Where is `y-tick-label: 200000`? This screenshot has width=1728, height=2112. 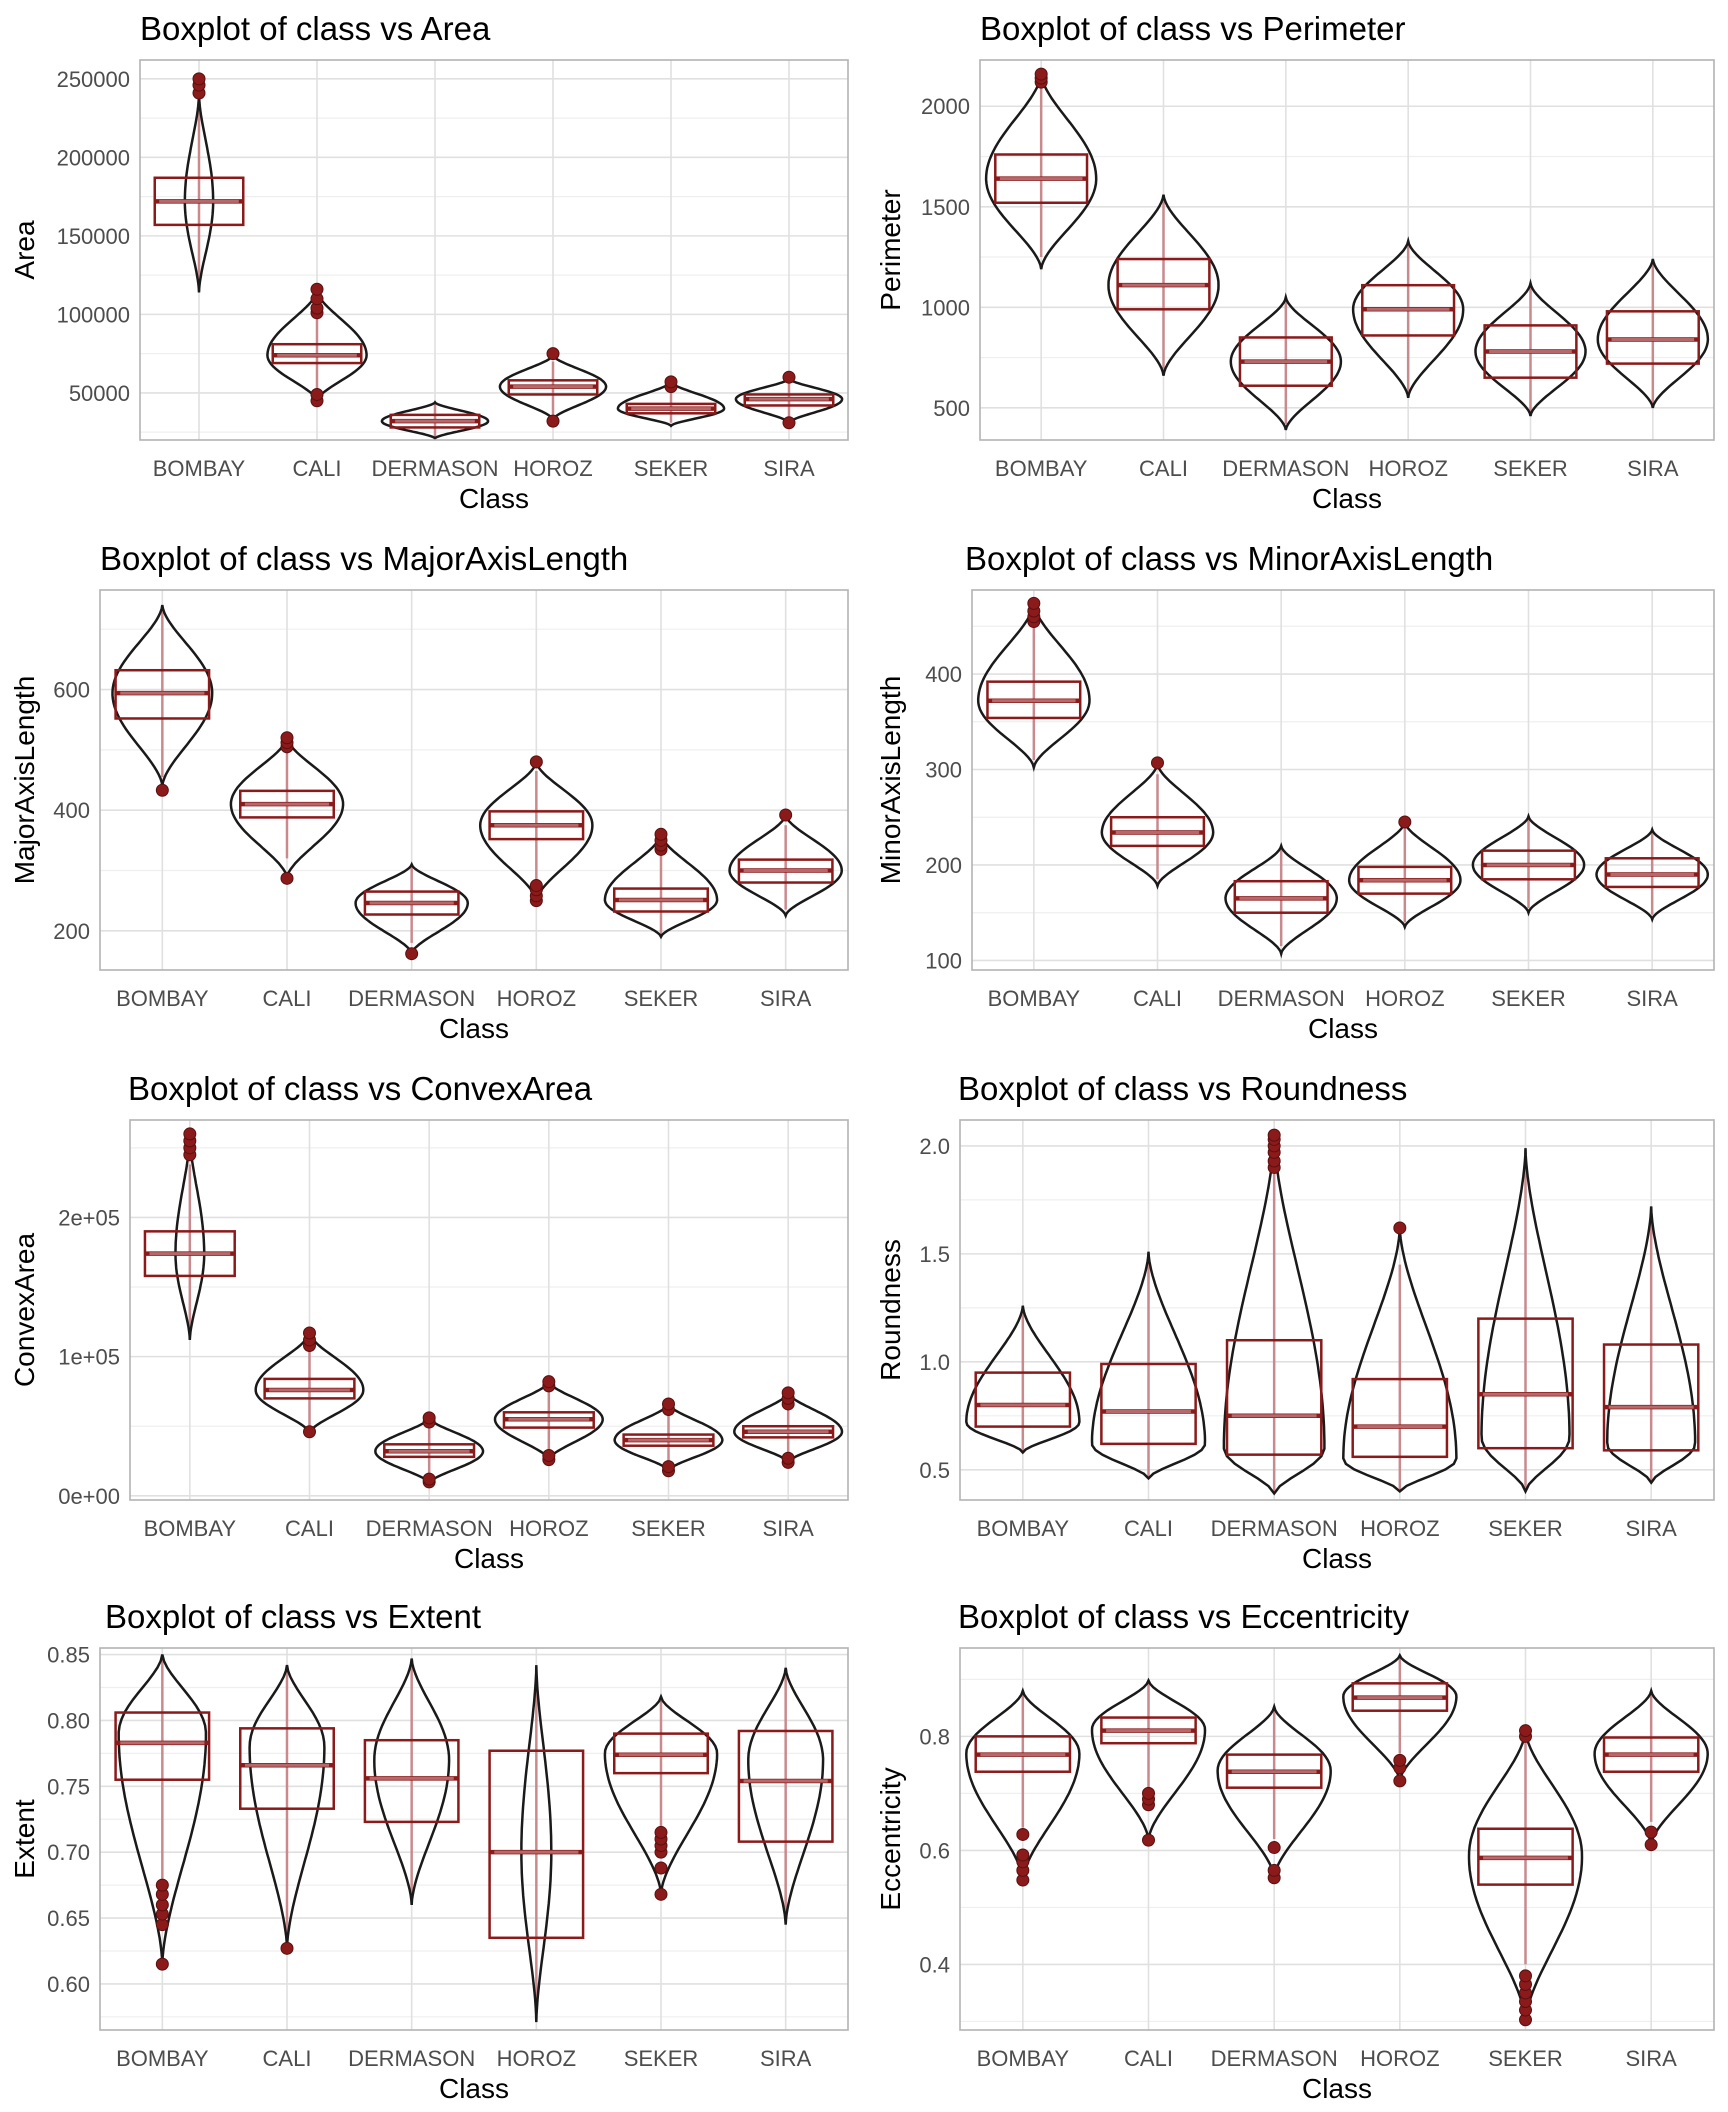
y-tick-label: 200000 is located at coordinates (93, 157).